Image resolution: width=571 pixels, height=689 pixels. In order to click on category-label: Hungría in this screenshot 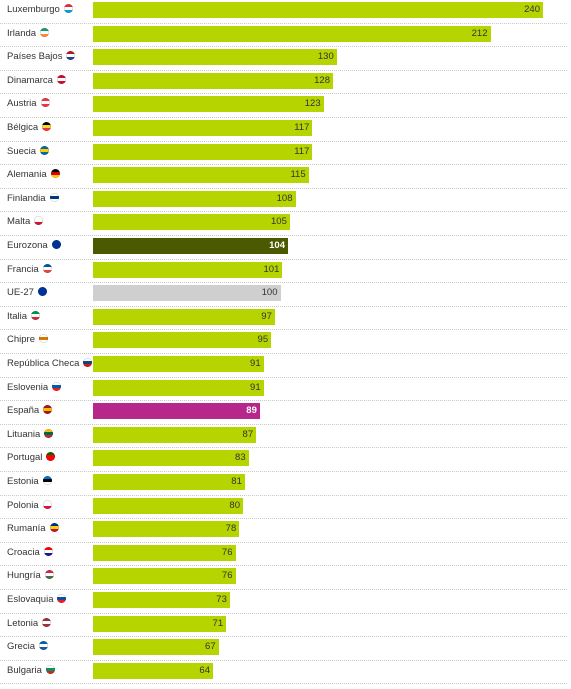, I will do `click(30, 576)`.